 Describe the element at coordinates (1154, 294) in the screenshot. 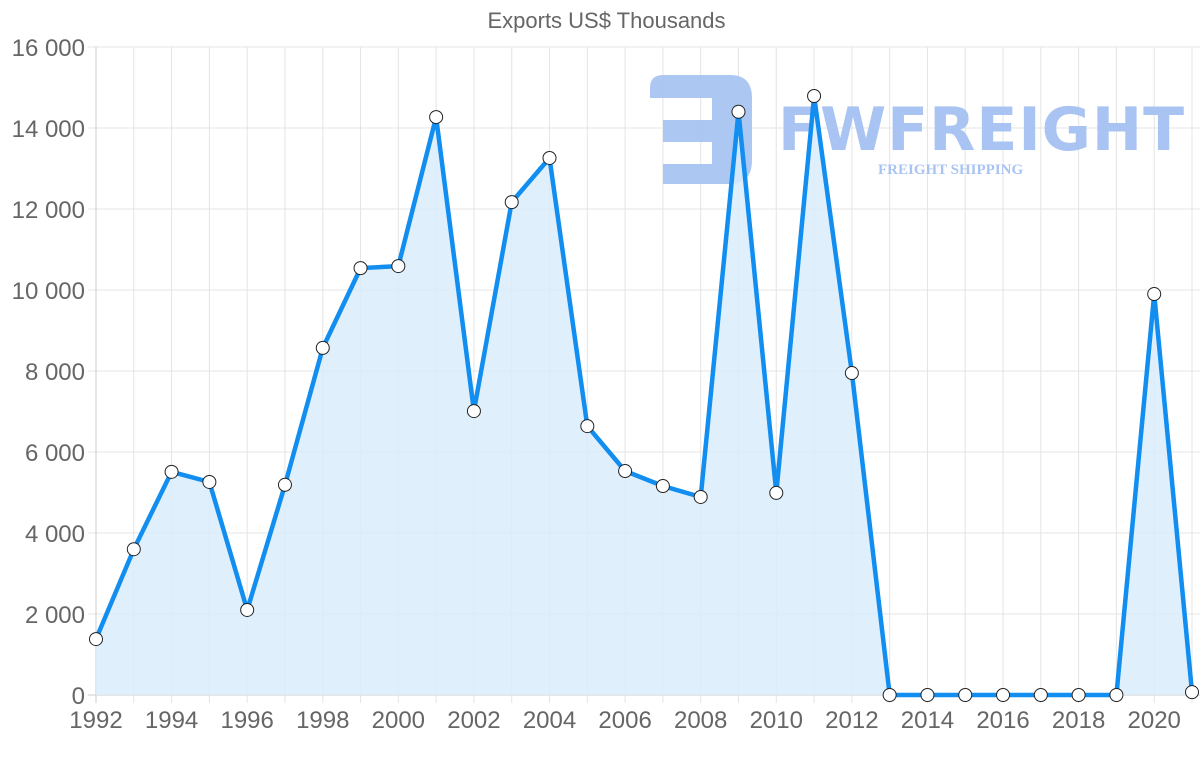

I see `data-point-2020` at that location.